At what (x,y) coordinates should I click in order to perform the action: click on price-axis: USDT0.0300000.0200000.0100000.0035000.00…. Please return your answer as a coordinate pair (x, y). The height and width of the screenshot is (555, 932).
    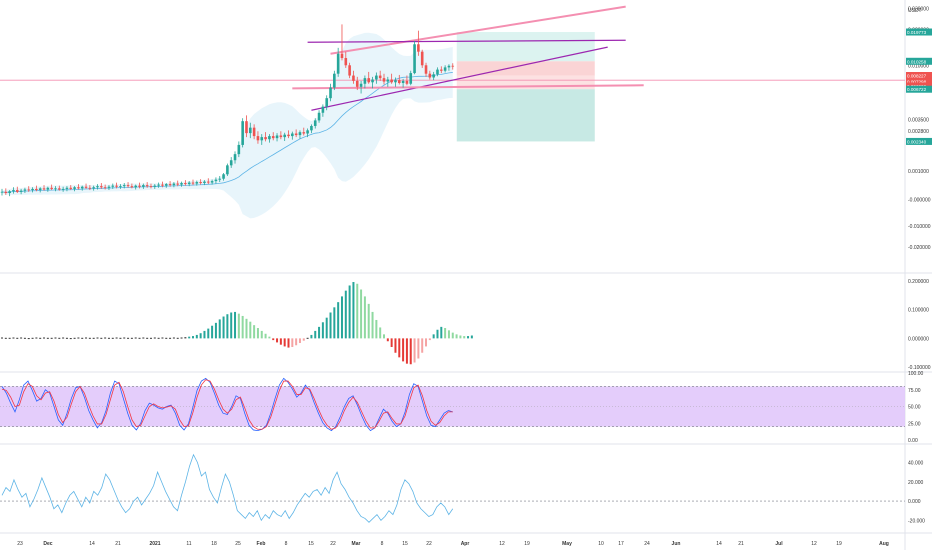
    Looking at the image, I should click on (919, 128).